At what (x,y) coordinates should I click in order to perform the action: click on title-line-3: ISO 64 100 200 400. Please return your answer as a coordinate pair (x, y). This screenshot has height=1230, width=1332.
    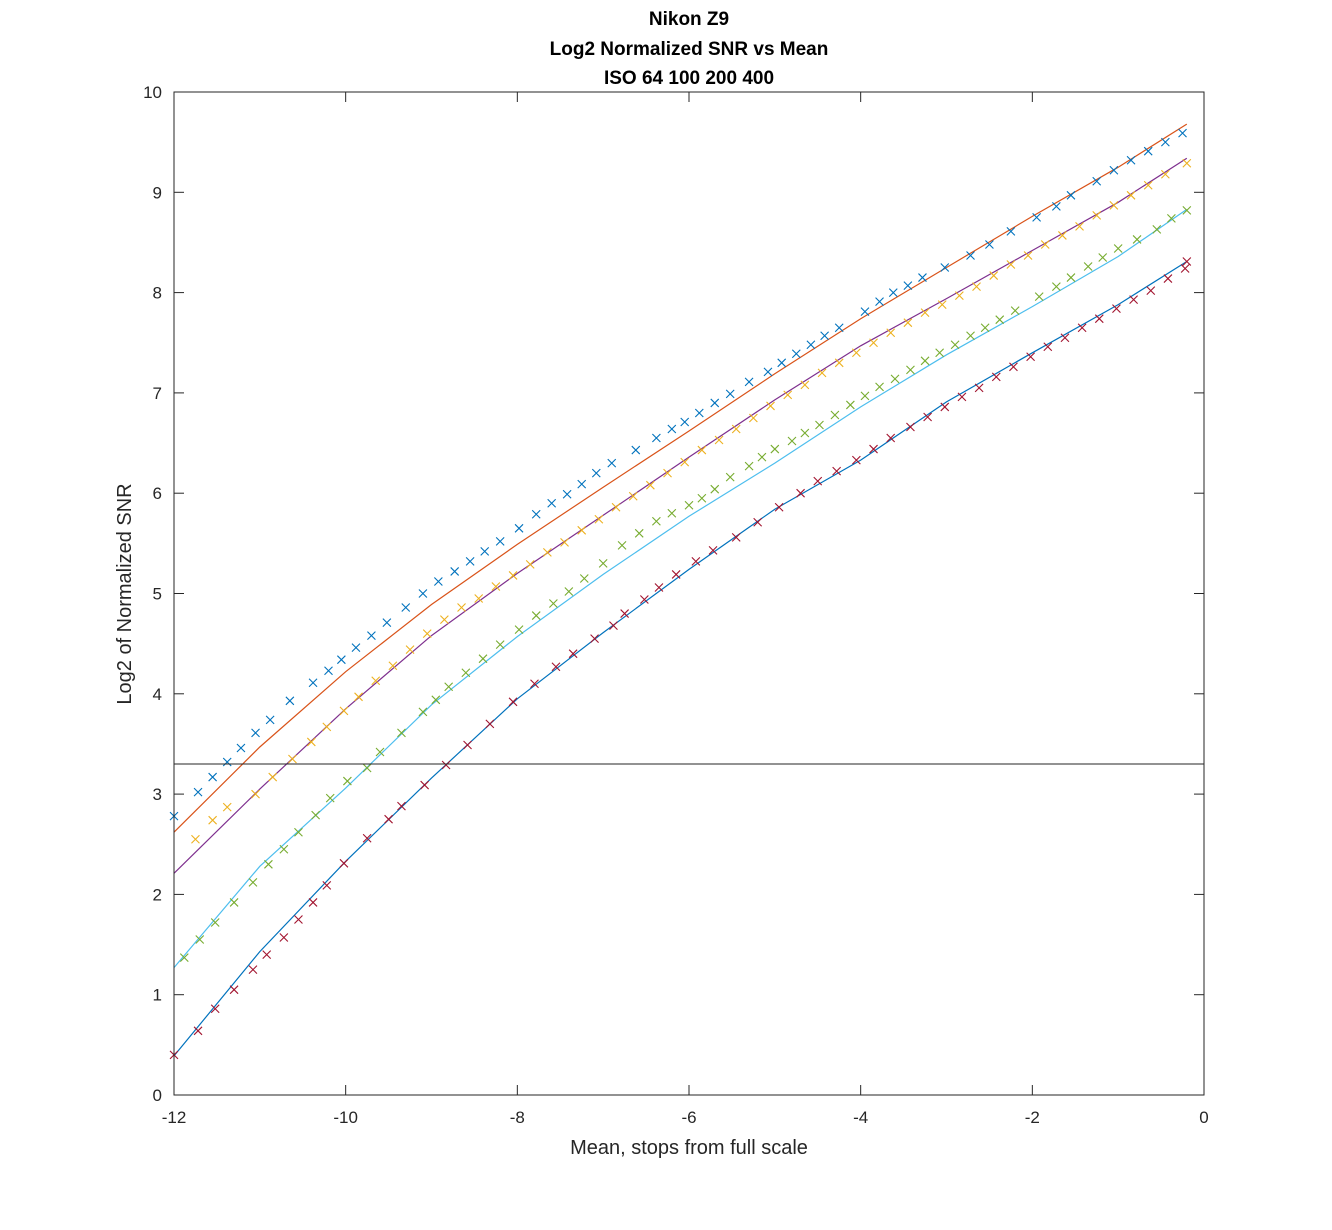
    Looking at the image, I should click on (689, 78).